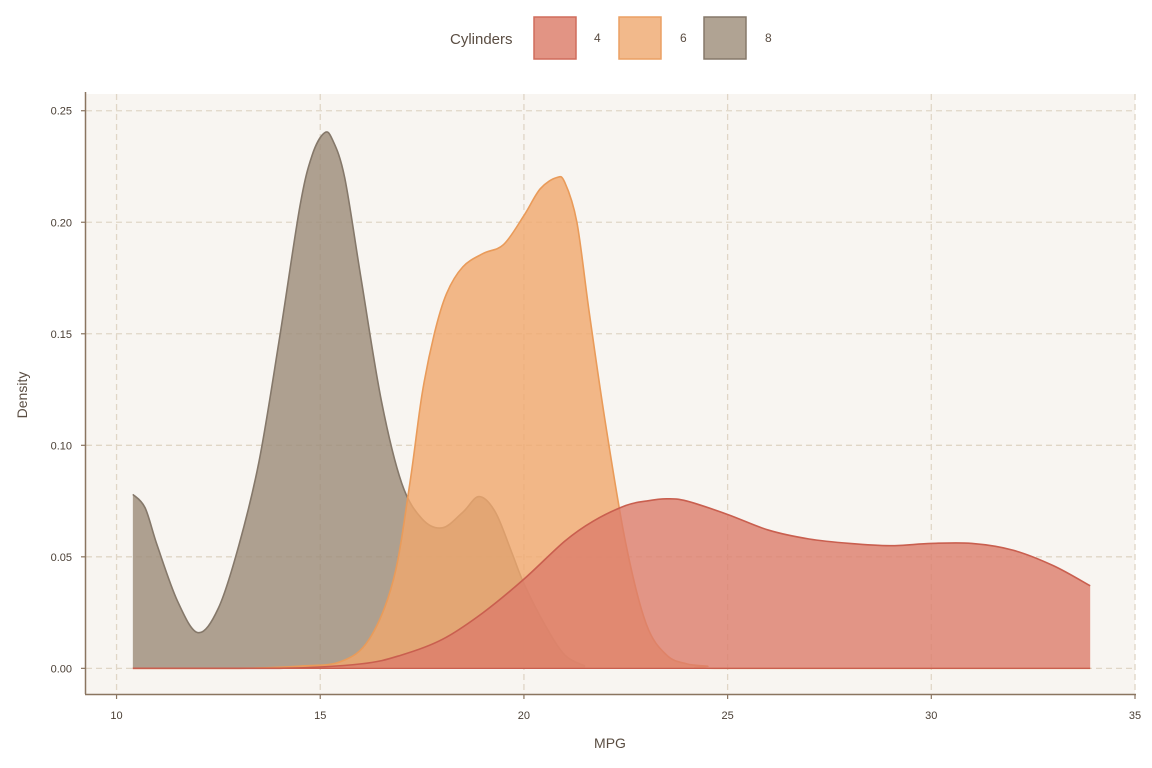 Image resolution: width=1152 pixels, height=768 pixels. I want to click on legend: Cylinders 4 6 8, so click(611, 38).